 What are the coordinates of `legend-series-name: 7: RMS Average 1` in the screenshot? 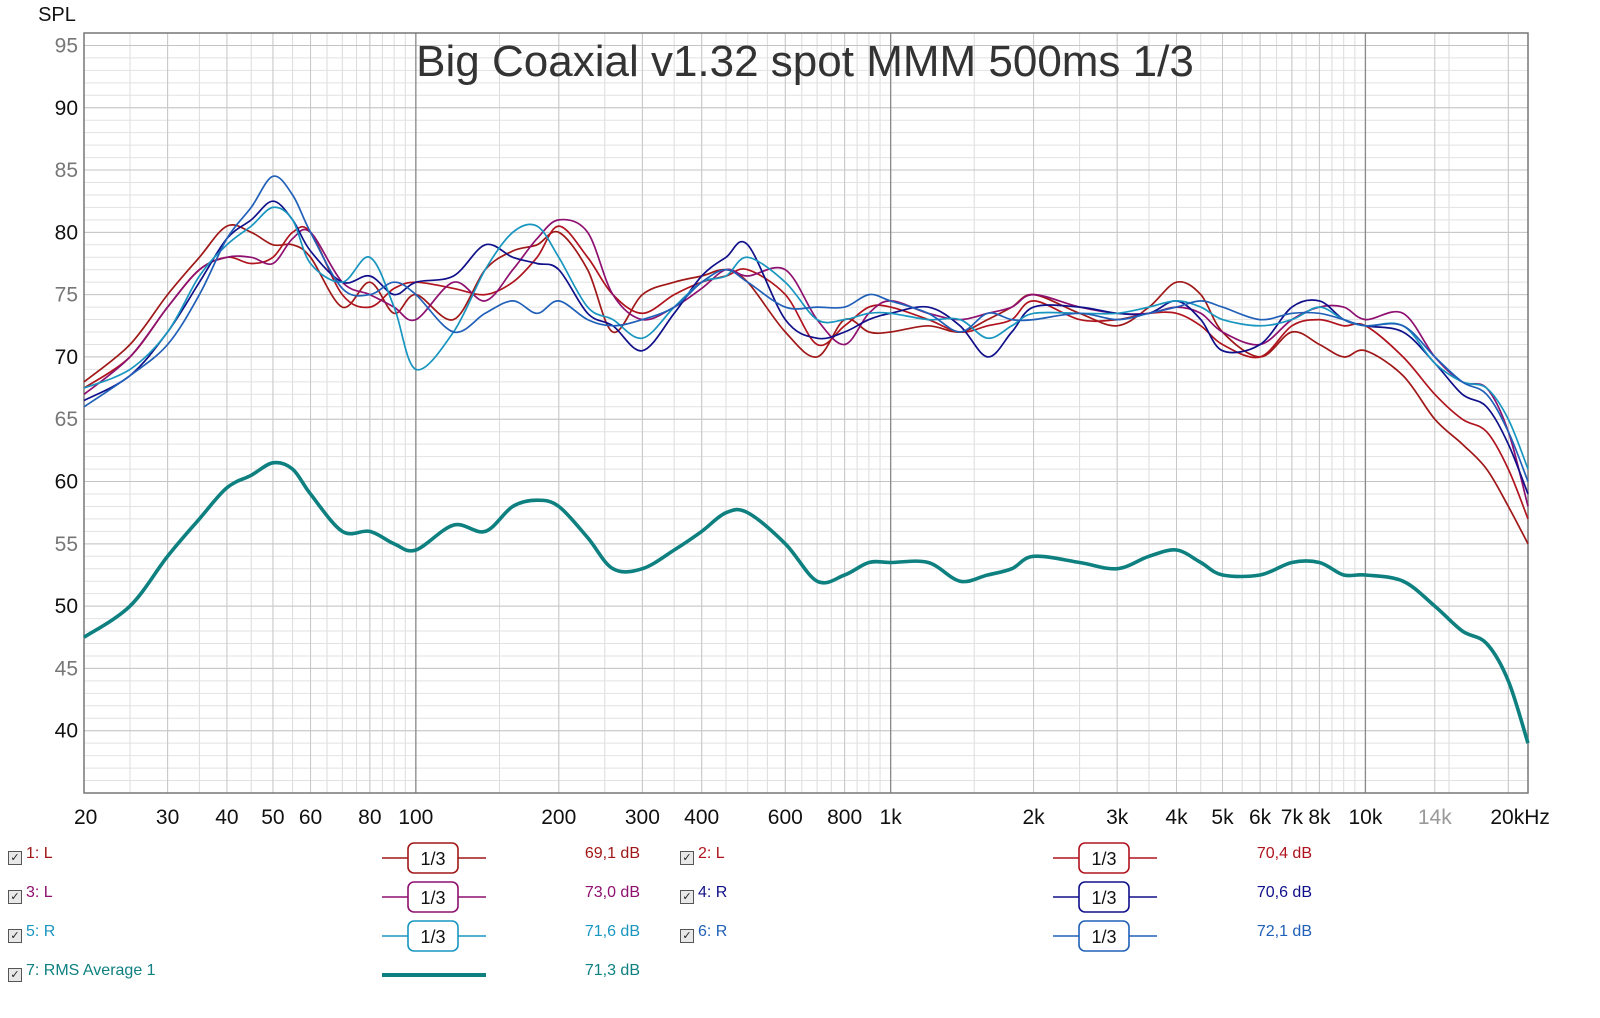 It's located at (91, 970).